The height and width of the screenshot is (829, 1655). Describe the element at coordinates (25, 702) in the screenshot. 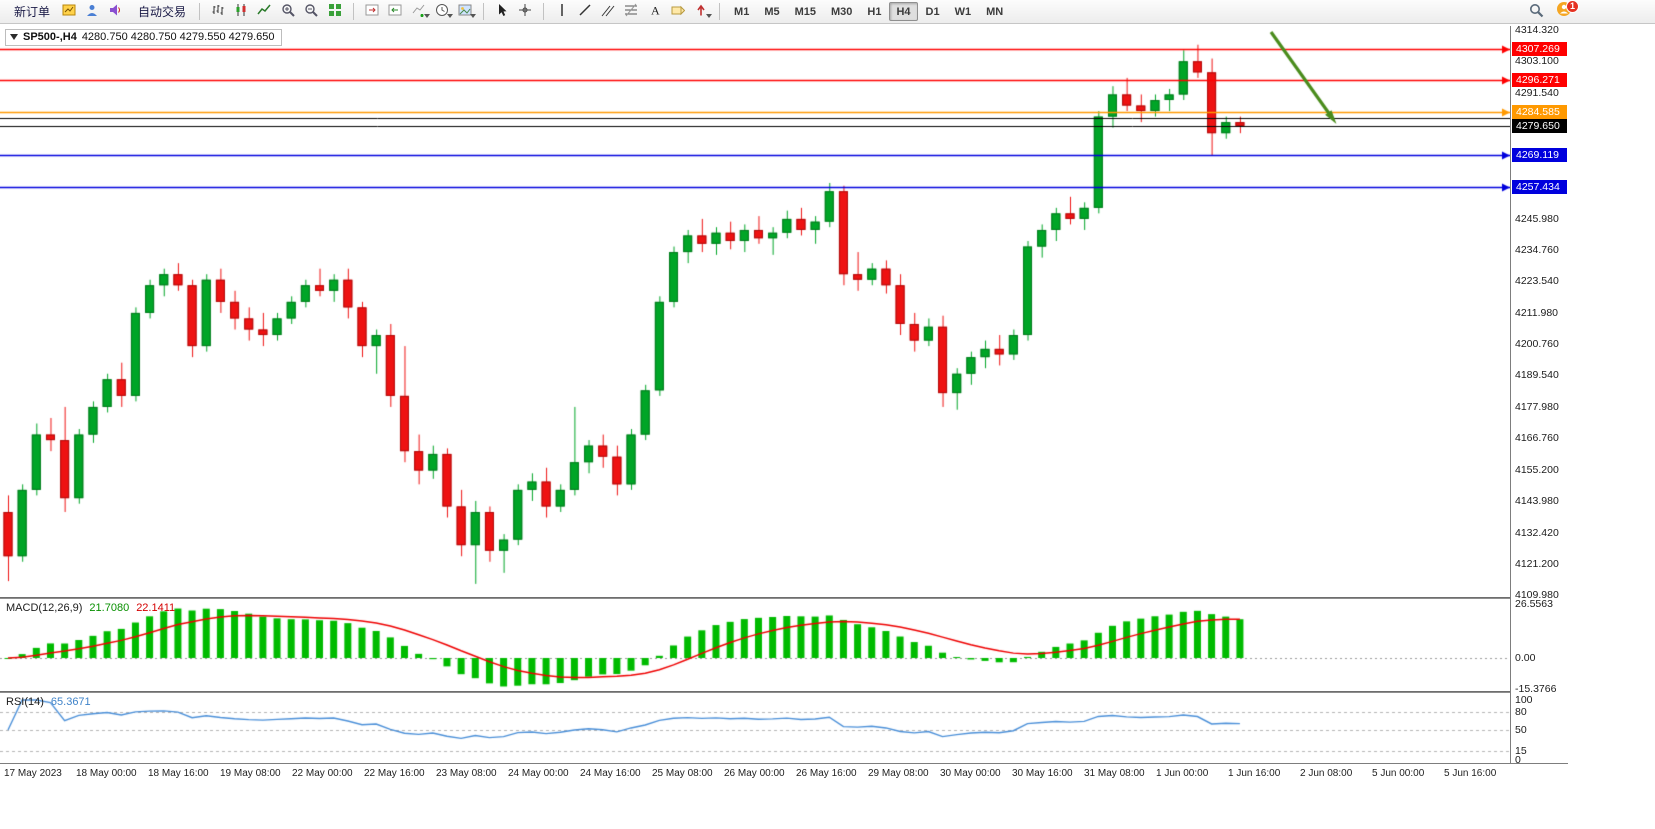

I see `rsi-title: RSI(14)` at that location.